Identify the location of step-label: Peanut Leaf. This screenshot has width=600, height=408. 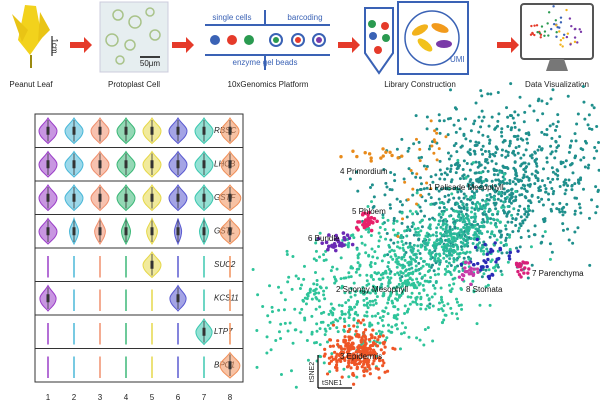
(31, 84).